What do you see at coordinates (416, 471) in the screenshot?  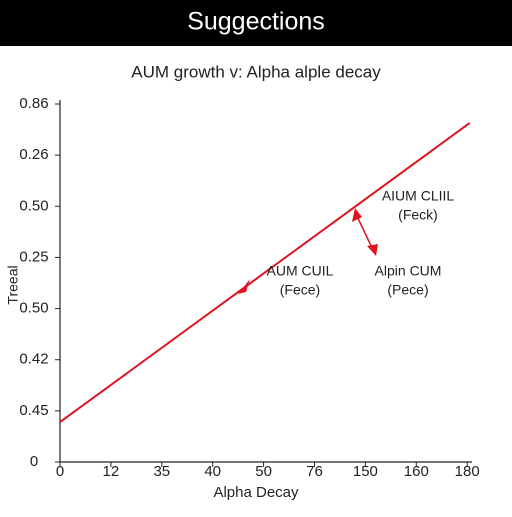 I see `x-tick-label: 160` at bounding box center [416, 471].